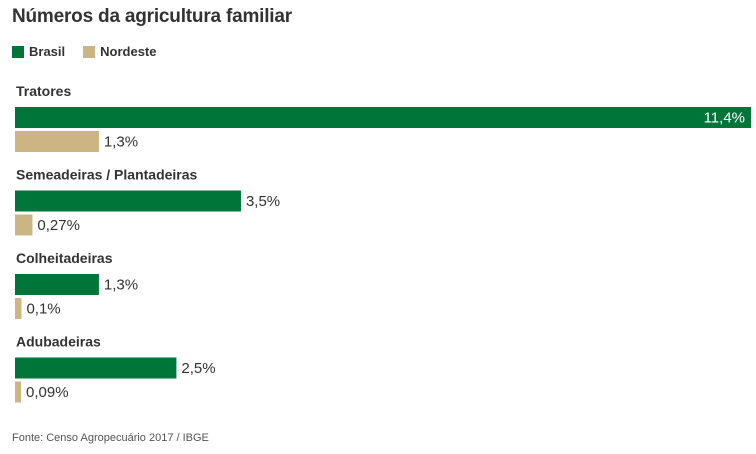 This screenshot has height=454, width=756. I want to click on category-label-tratores: Tratores, so click(43, 91).